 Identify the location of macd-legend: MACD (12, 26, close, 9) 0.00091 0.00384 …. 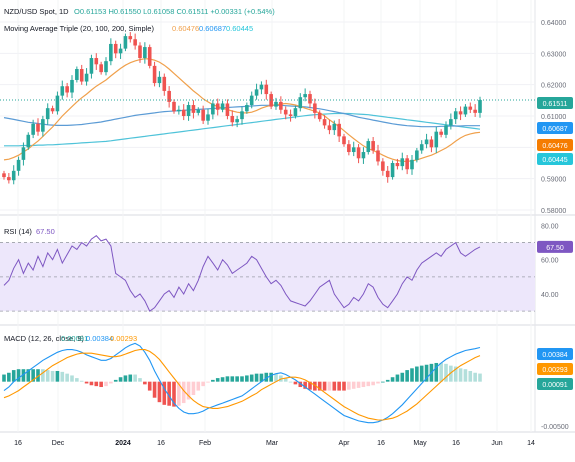
(70, 338).